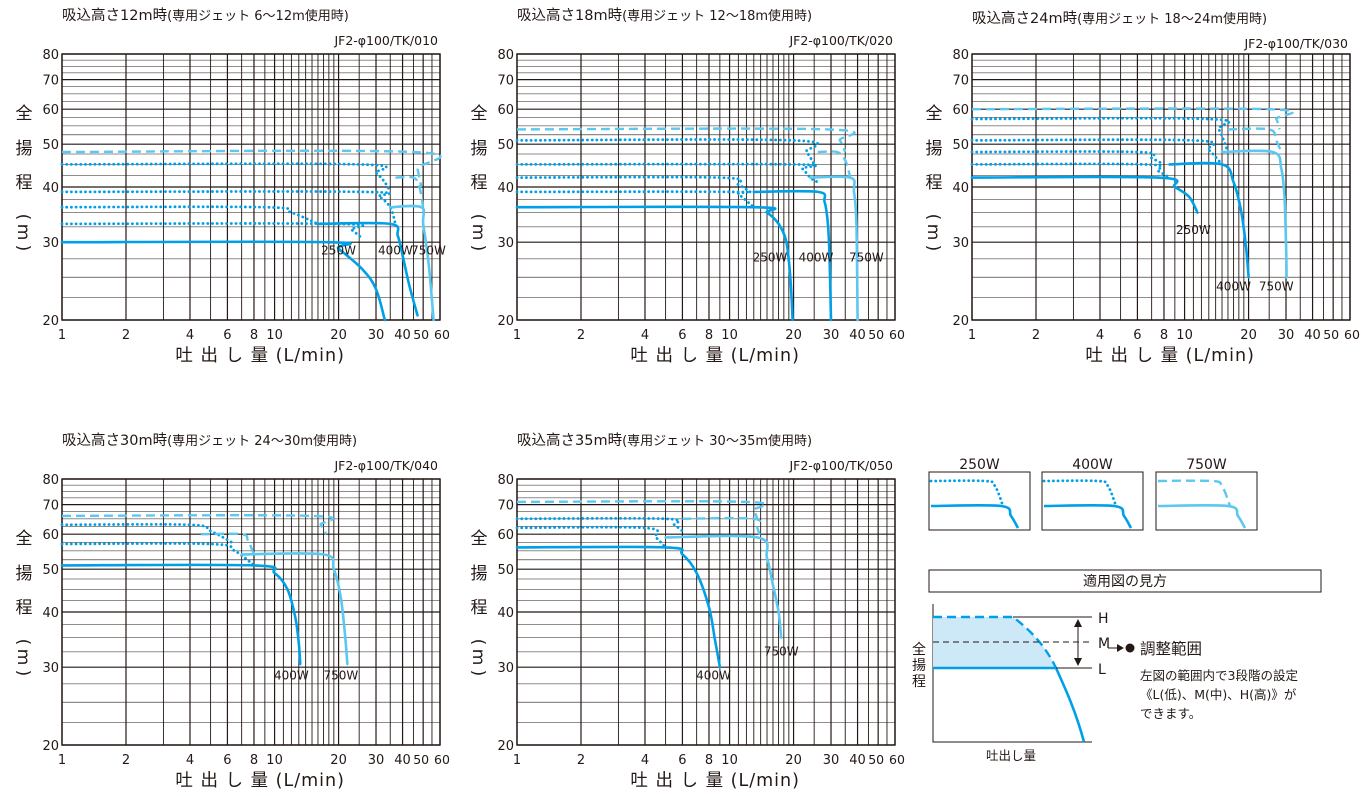 Image resolution: width=1361 pixels, height=796 pixels. Describe the element at coordinates (478, 642) in the screenshot. I see `y-axis-label-char: (` at that location.